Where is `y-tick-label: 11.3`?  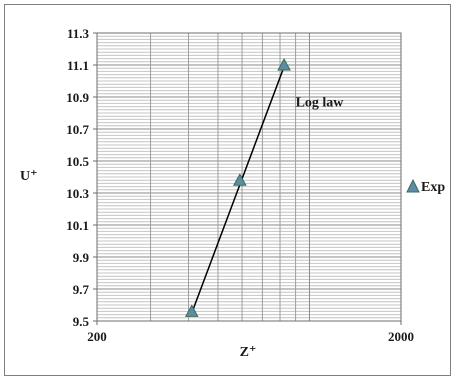
y-tick-label: 11.3 is located at coordinates (78, 33).